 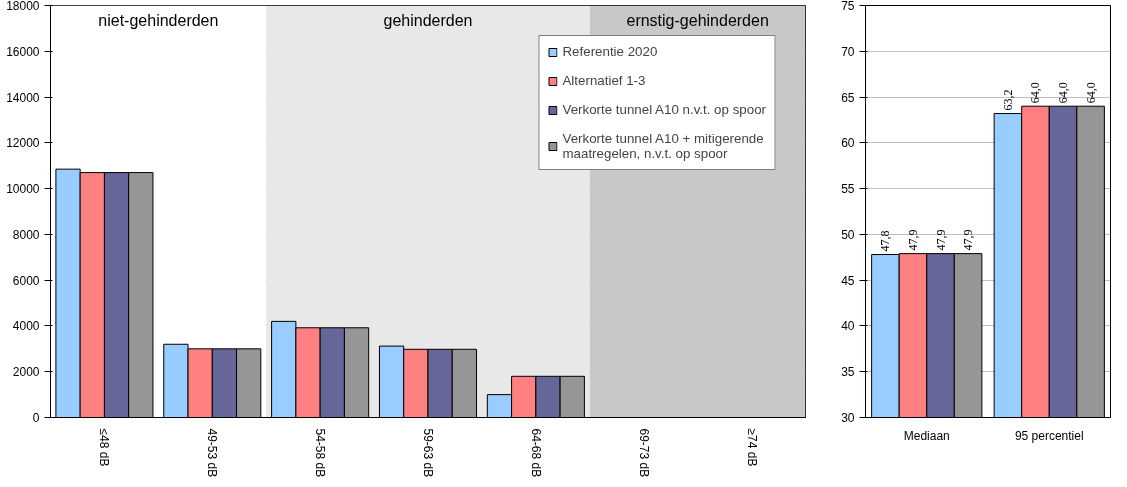 I want to click on y-tick-label: 14000, so click(x=23, y=97).